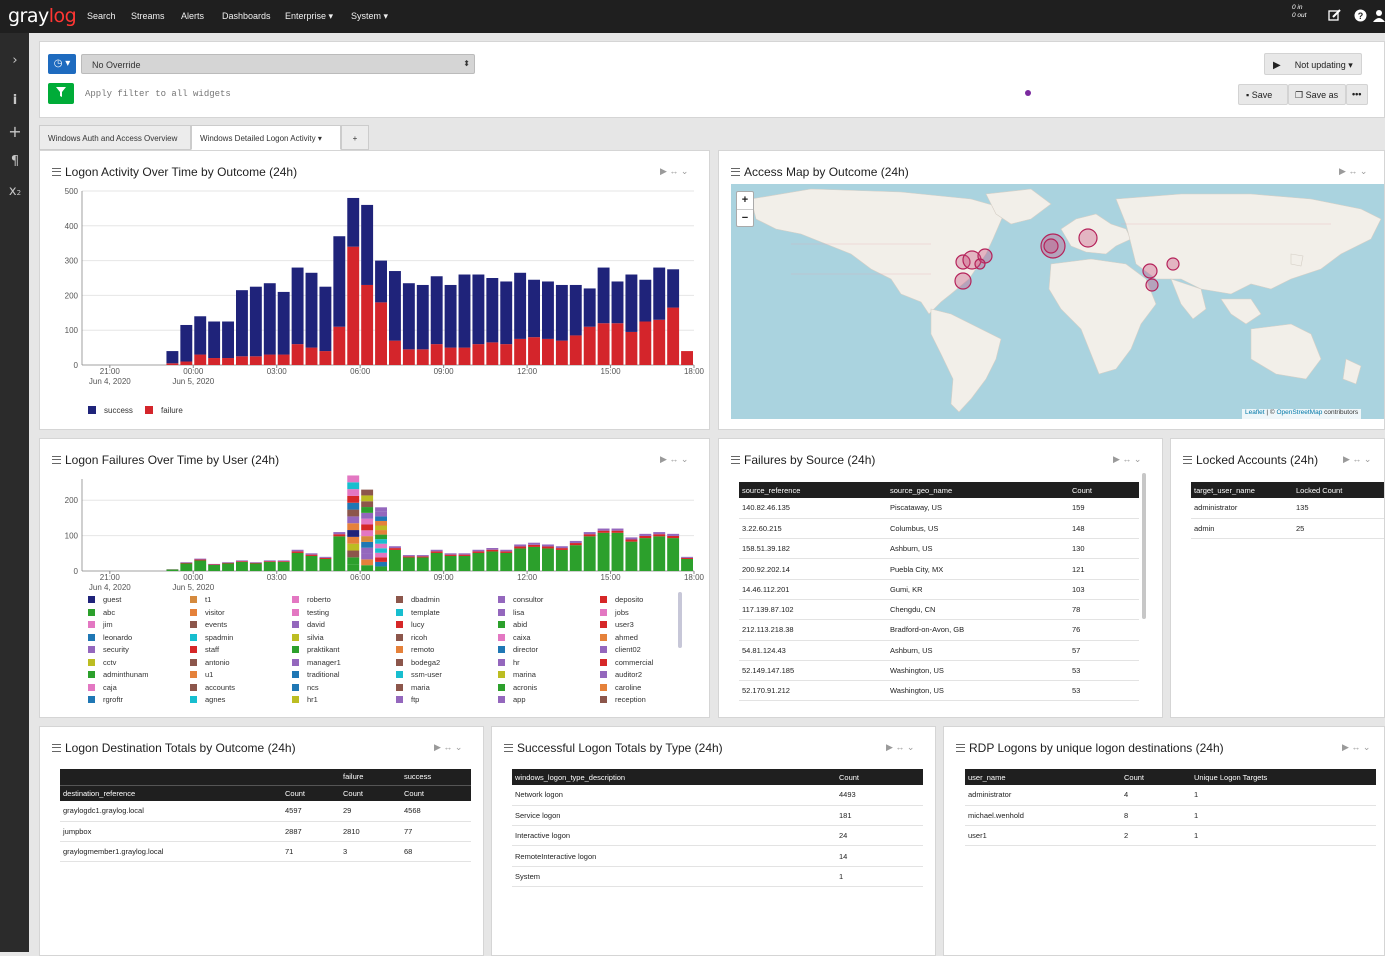  What do you see at coordinates (620, 649) in the screenshot?
I see `legend-item: client02` at bounding box center [620, 649].